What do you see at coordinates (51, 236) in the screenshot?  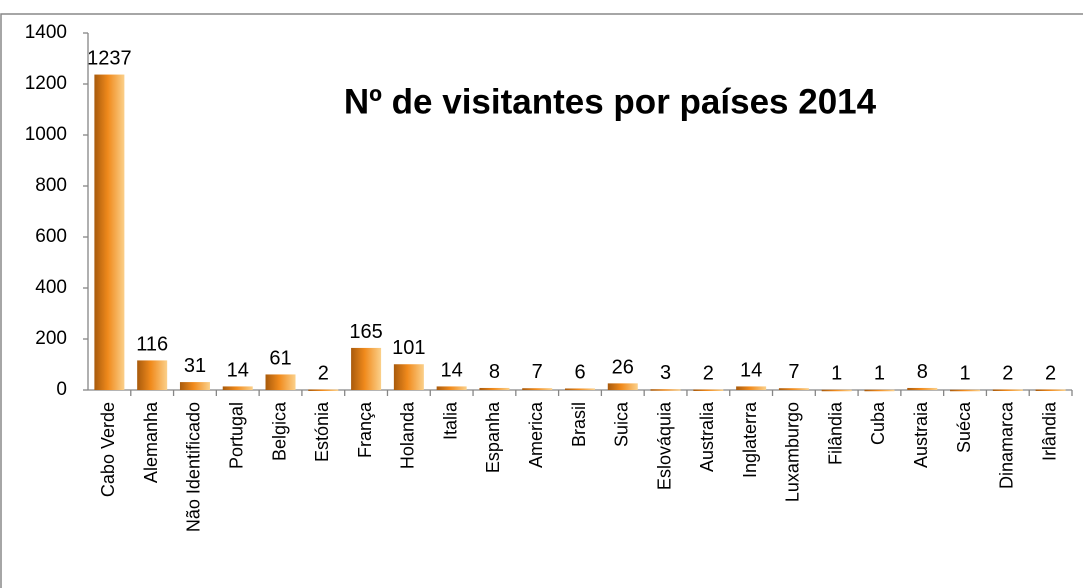 I see `y-tick-label: 600` at bounding box center [51, 236].